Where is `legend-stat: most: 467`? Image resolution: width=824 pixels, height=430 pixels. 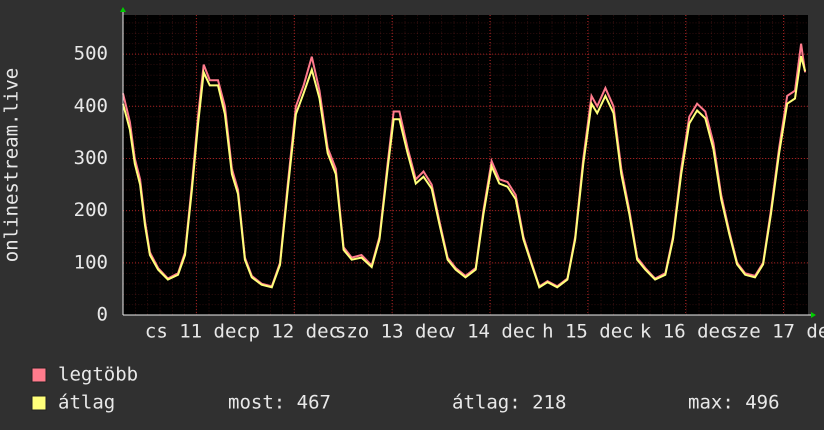 legend-stat: most: 467 is located at coordinates (279, 403).